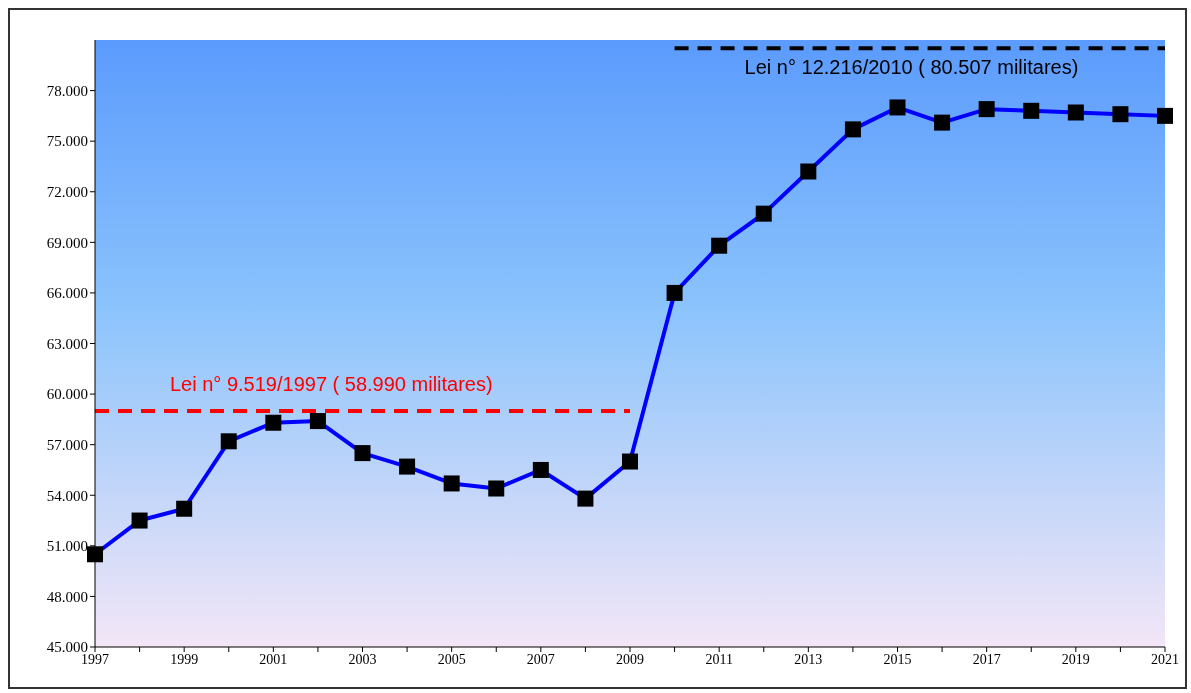 The width and height of the screenshot is (1191, 693). Describe the element at coordinates (67, 90) in the screenshot. I see `y-tick-label: 78.000` at that location.